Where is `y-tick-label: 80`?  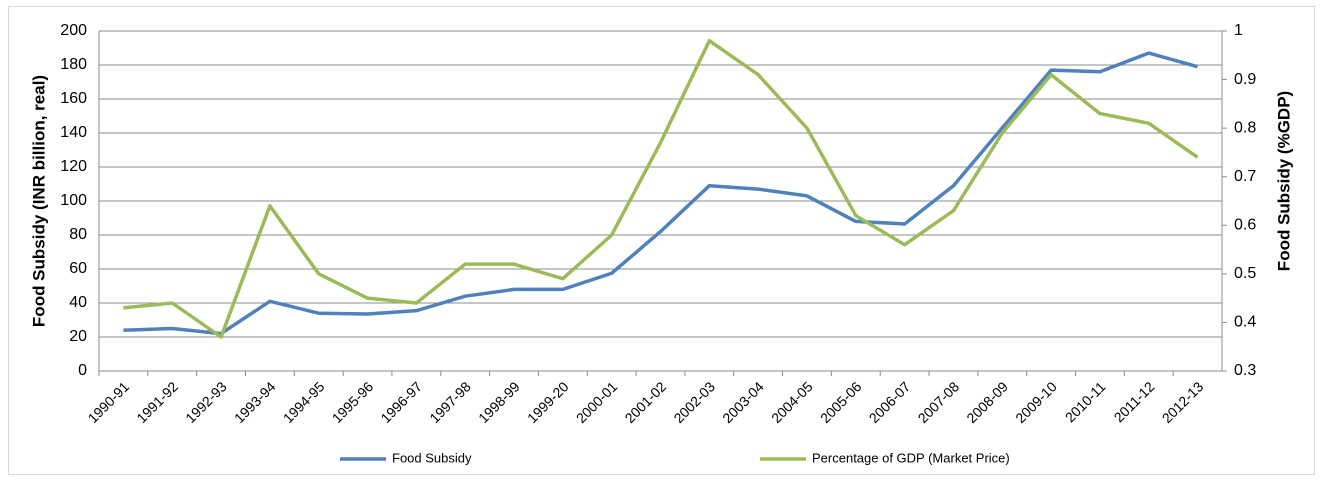 y-tick-label: 80 is located at coordinates (78, 234).